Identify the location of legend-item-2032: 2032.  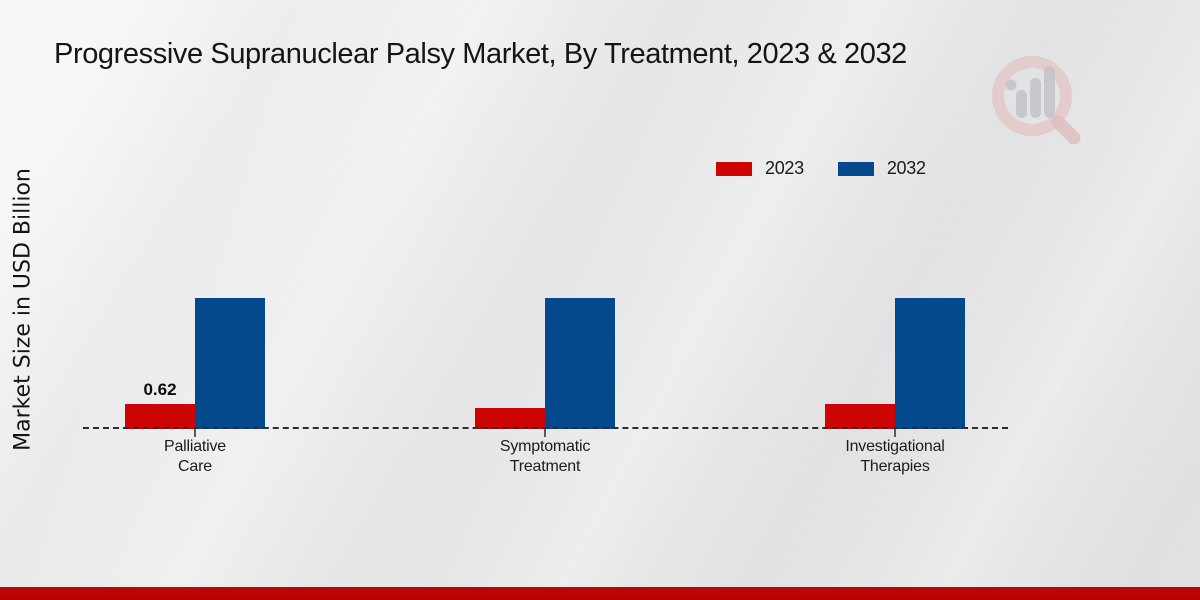
(881, 168).